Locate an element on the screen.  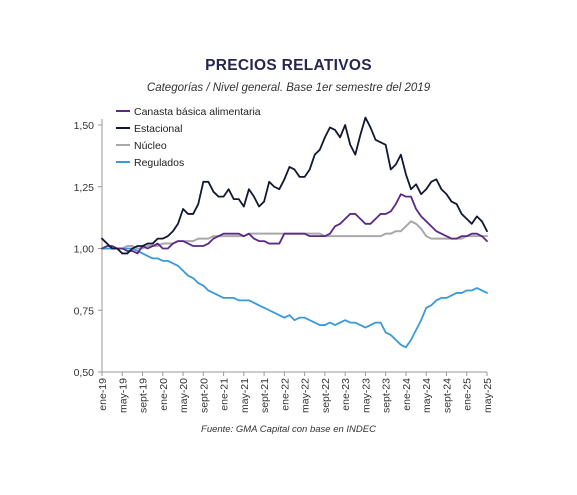
y-tick-label: 1,00 is located at coordinates (84, 250).